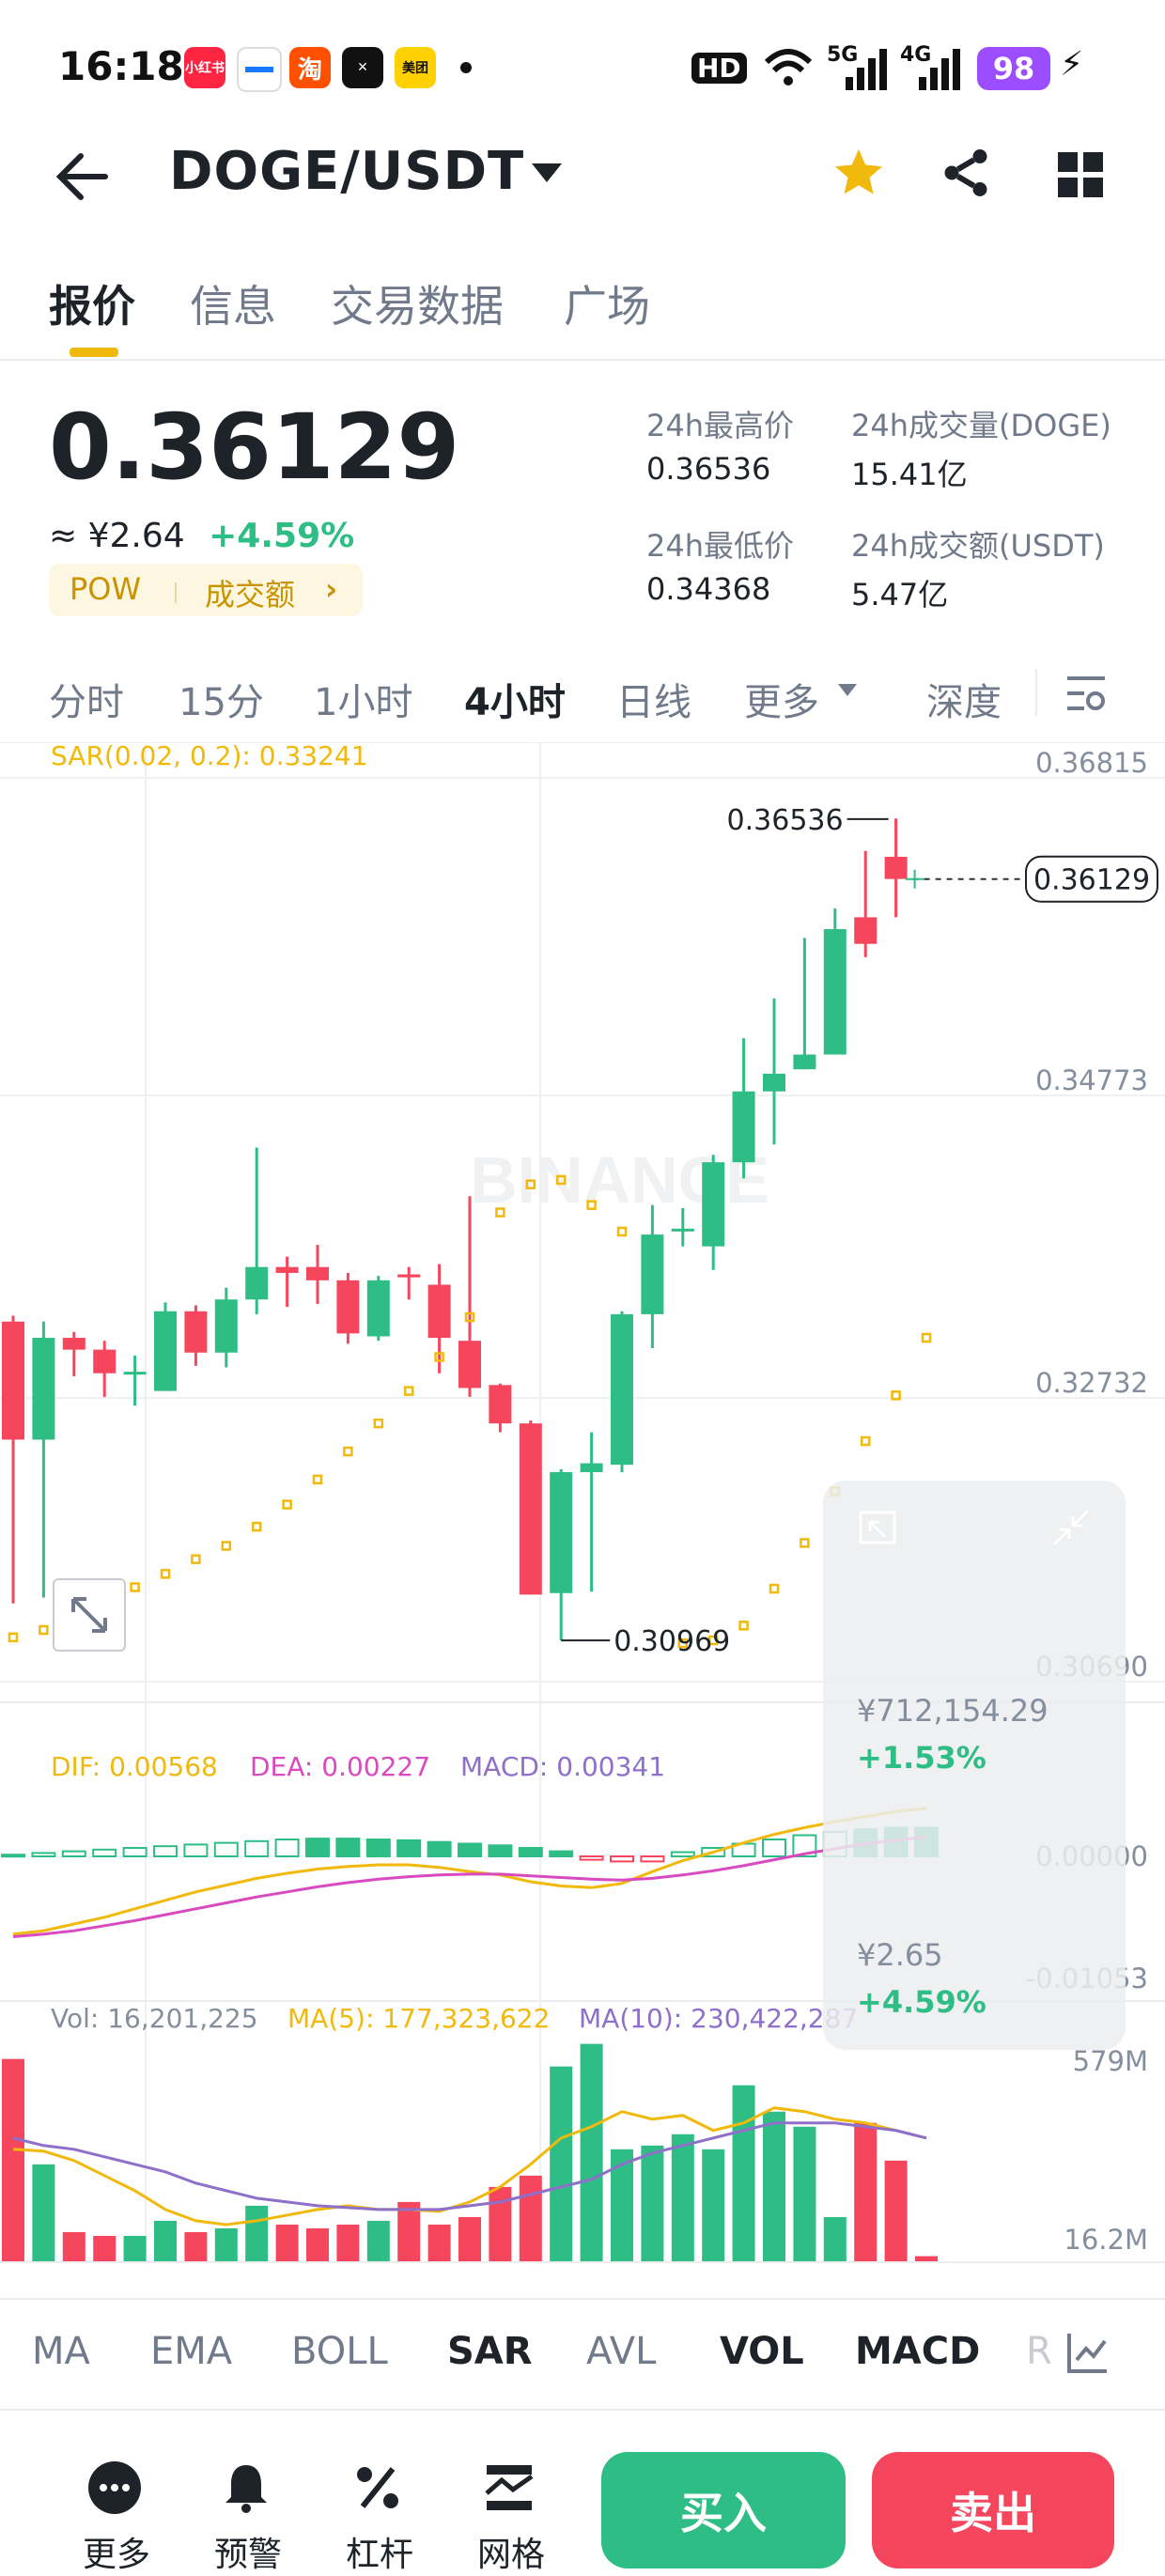 The height and width of the screenshot is (2576, 1165). Describe the element at coordinates (246, 2488) in the screenshot. I see `alert-bell-icon` at that location.